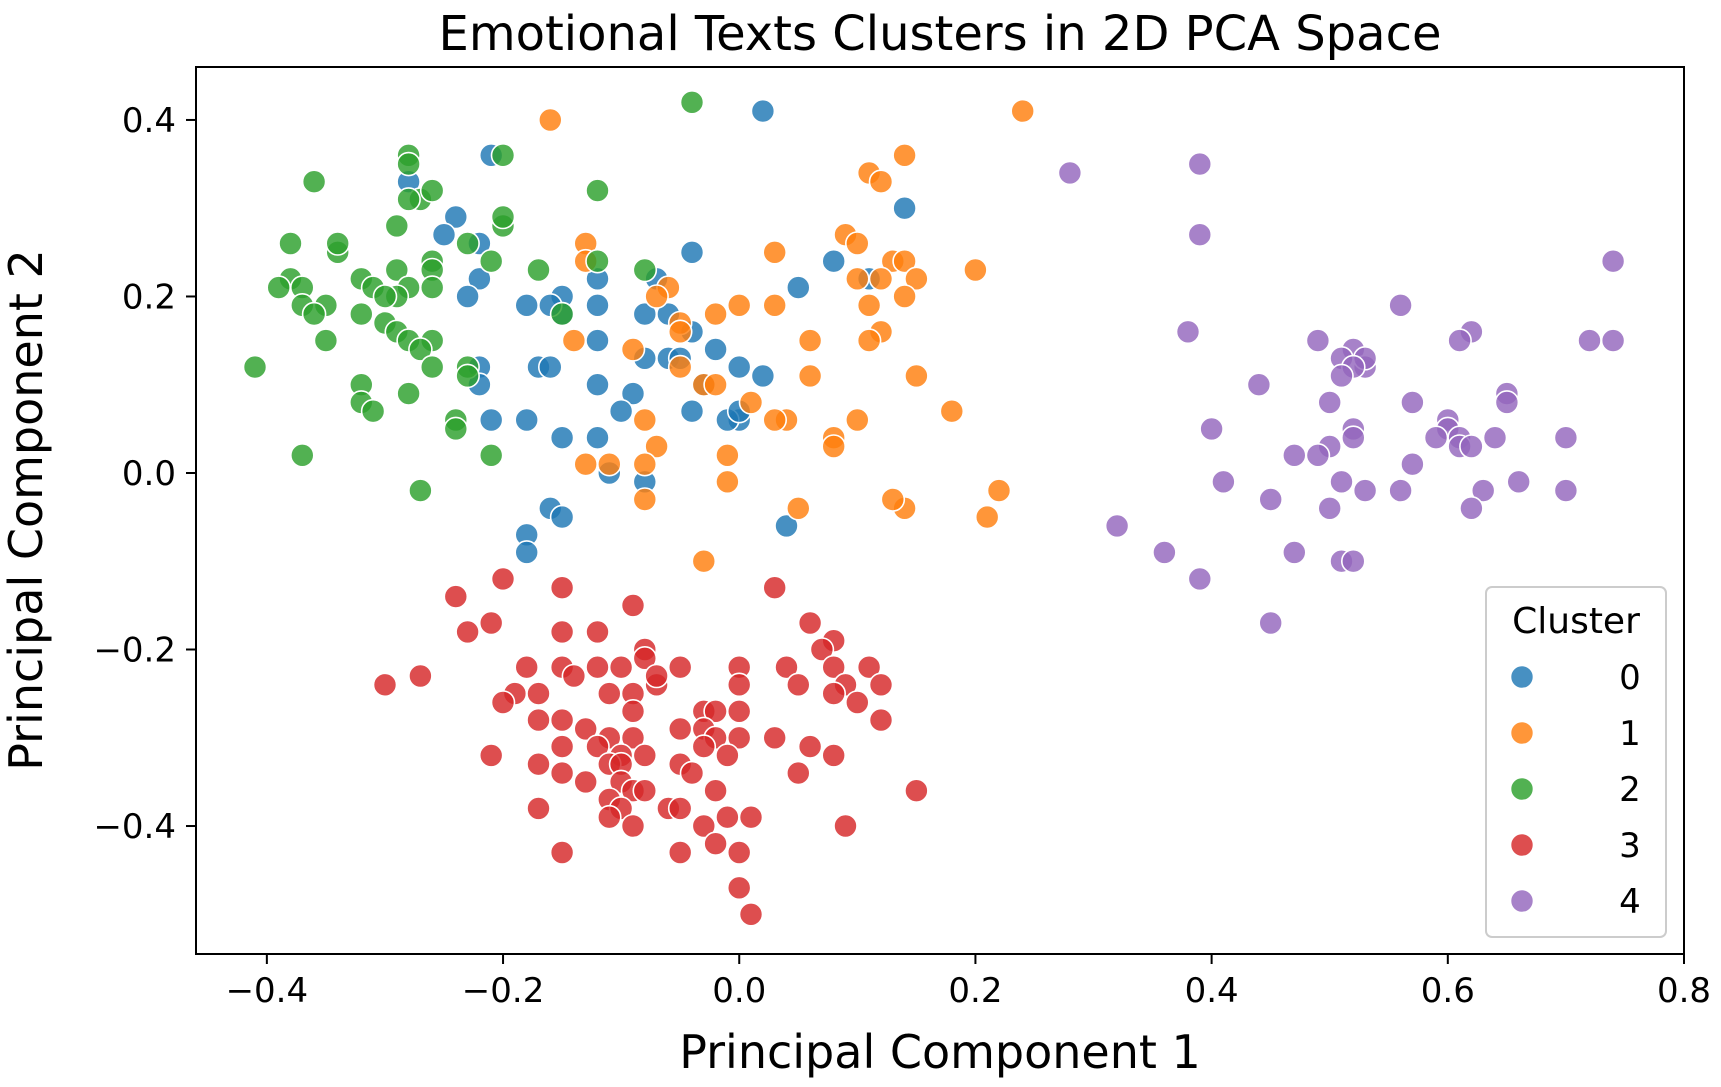  Describe the element at coordinates (1630, 902) in the screenshot. I see `legend-label: 4` at that location.